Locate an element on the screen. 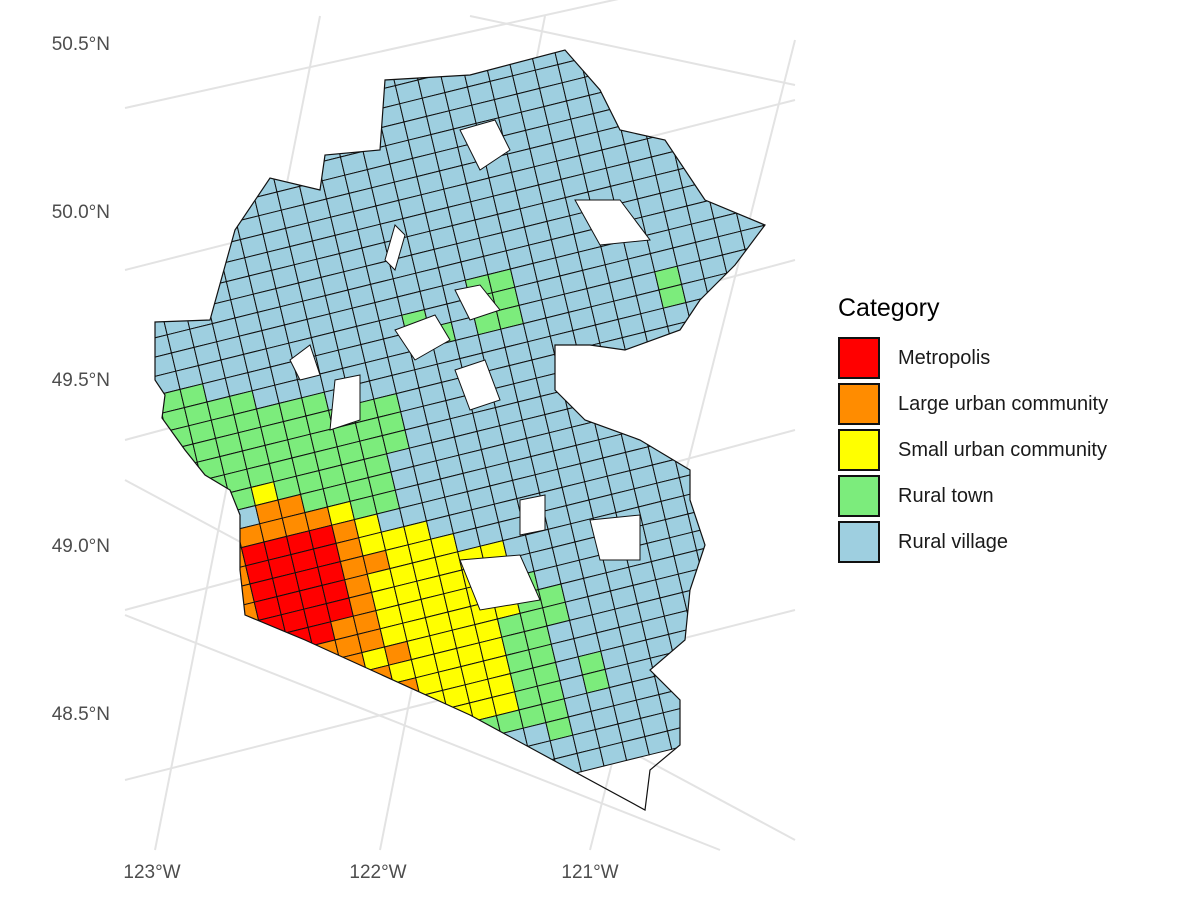 The width and height of the screenshot is (1200, 900). x-tick-label: 122°W is located at coordinates (377, 872).